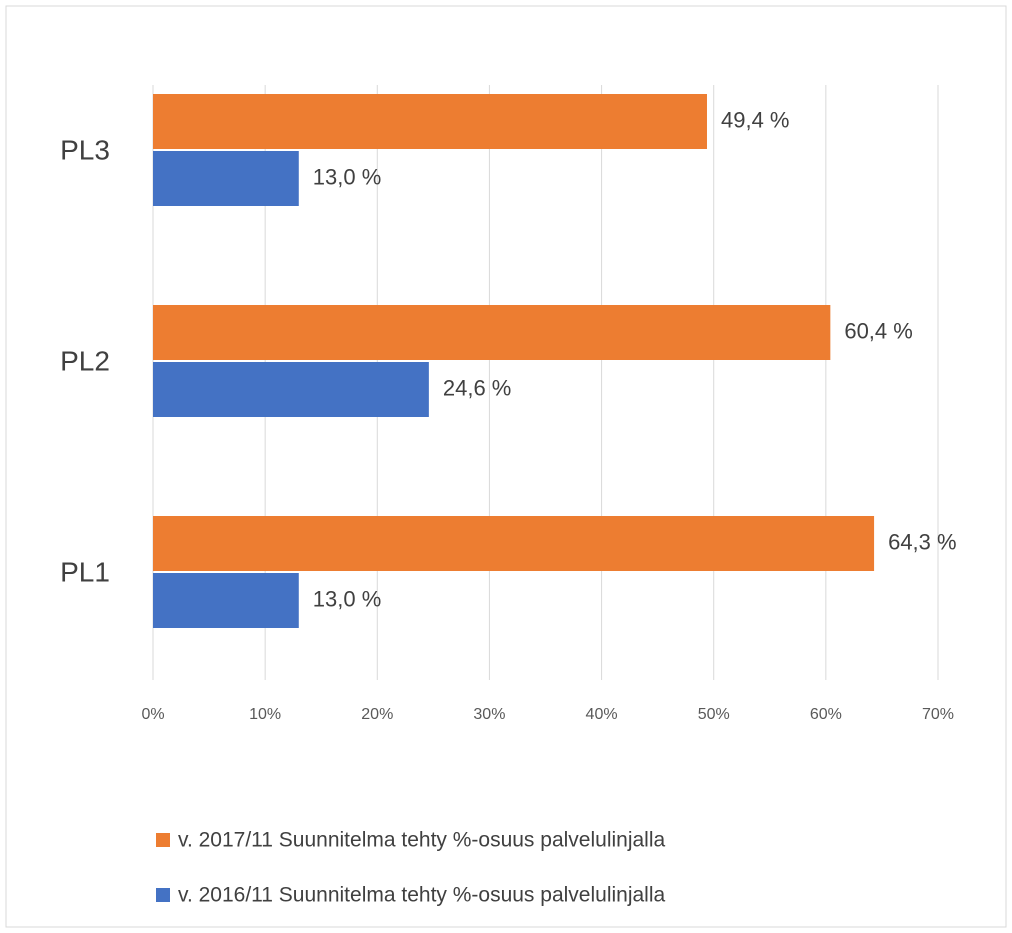  I want to click on value-label: 64,3 %, so click(922, 541).